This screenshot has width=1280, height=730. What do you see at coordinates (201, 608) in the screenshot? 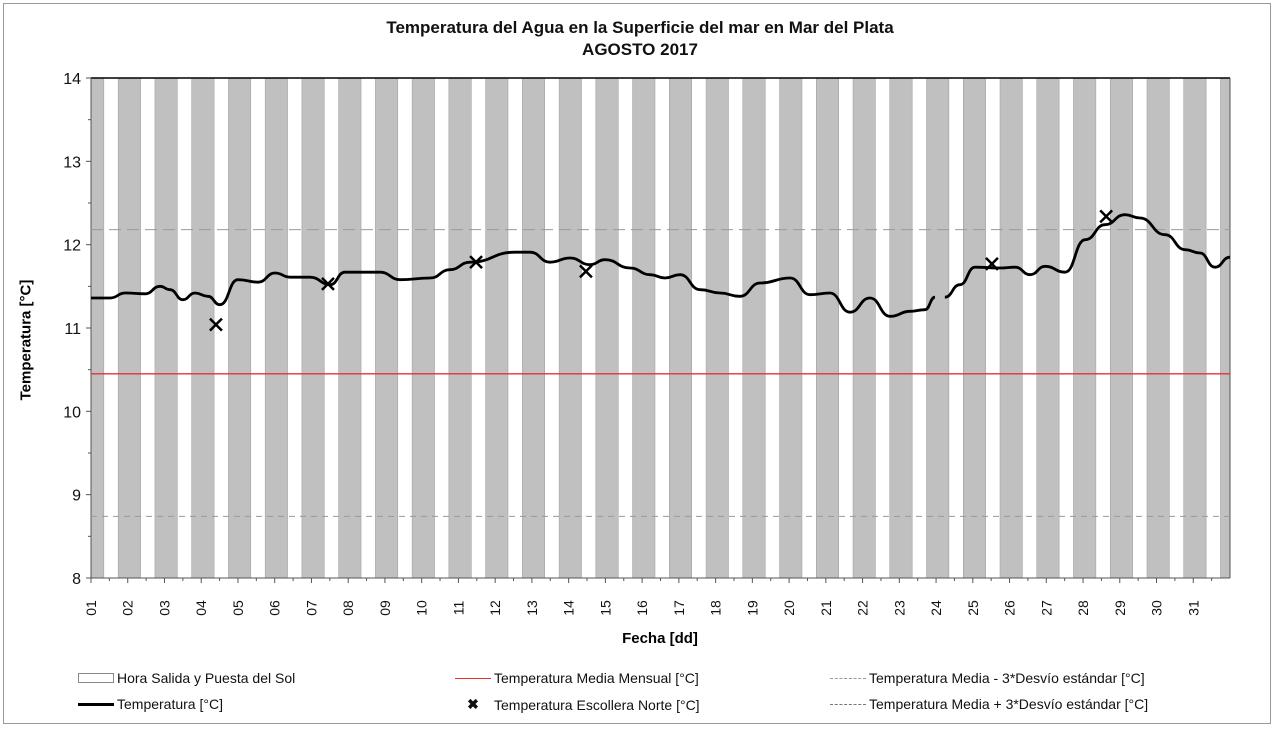
I see `x-tick-label: 04` at bounding box center [201, 608].